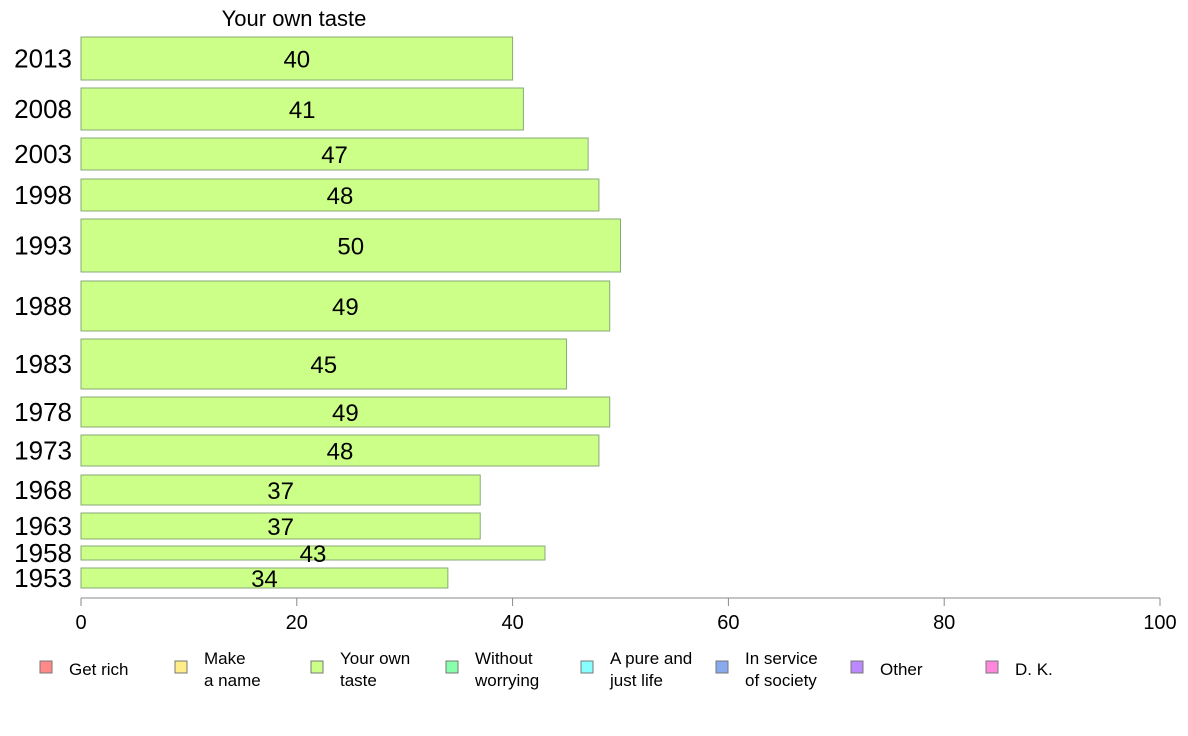  I want to click on y-tick-label-1963: 1963, so click(43, 526).